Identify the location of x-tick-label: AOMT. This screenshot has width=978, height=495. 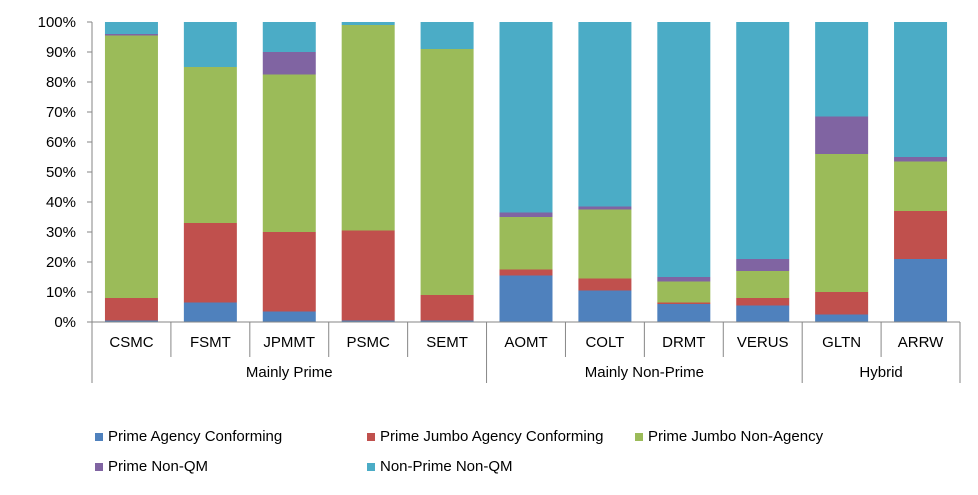
(525, 342).